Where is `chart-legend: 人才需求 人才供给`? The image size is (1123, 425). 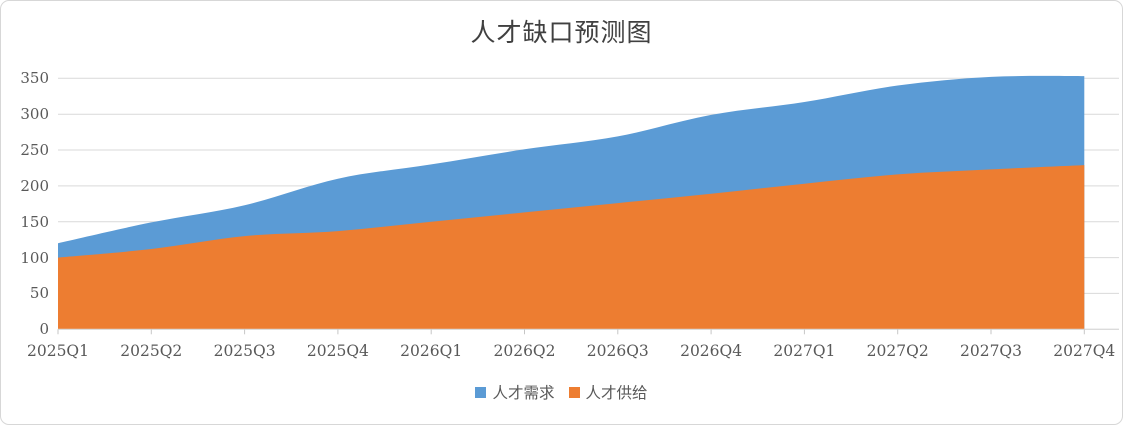 chart-legend: 人才需求 人才供给 is located at coordinates (561, 392).